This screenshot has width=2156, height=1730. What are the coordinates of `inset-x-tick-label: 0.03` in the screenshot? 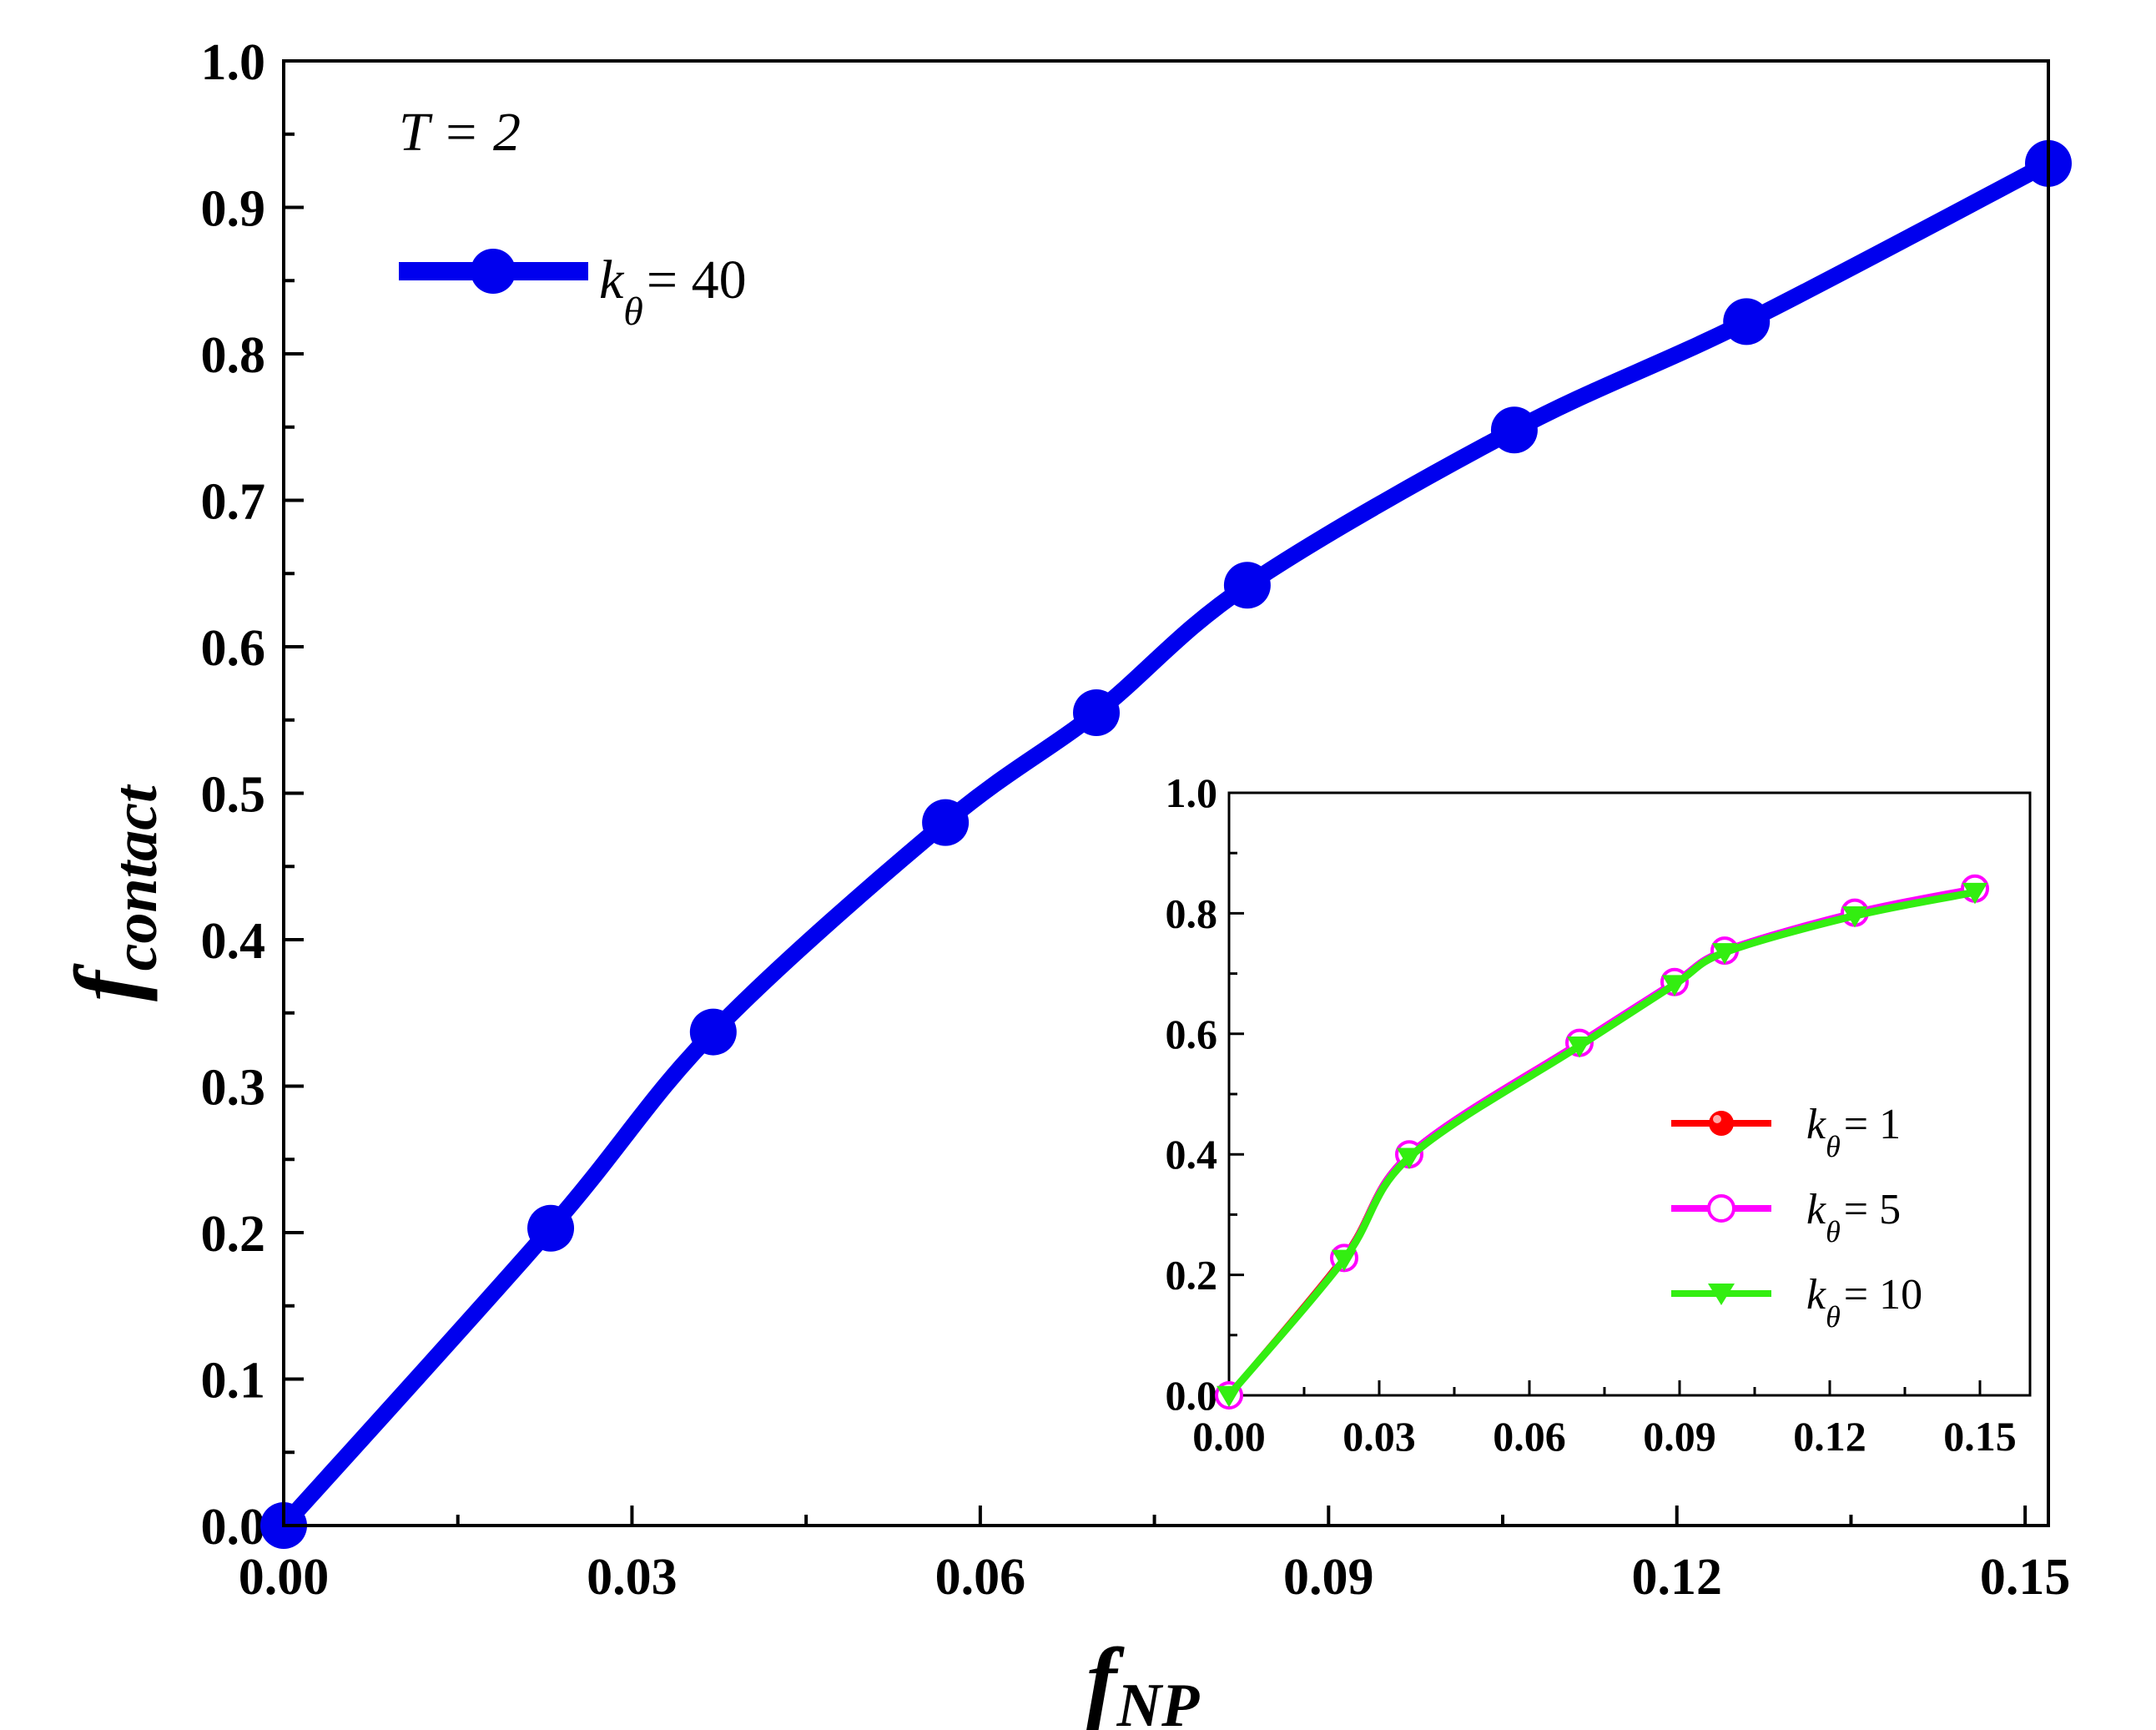 It's located at (1379, 1437).